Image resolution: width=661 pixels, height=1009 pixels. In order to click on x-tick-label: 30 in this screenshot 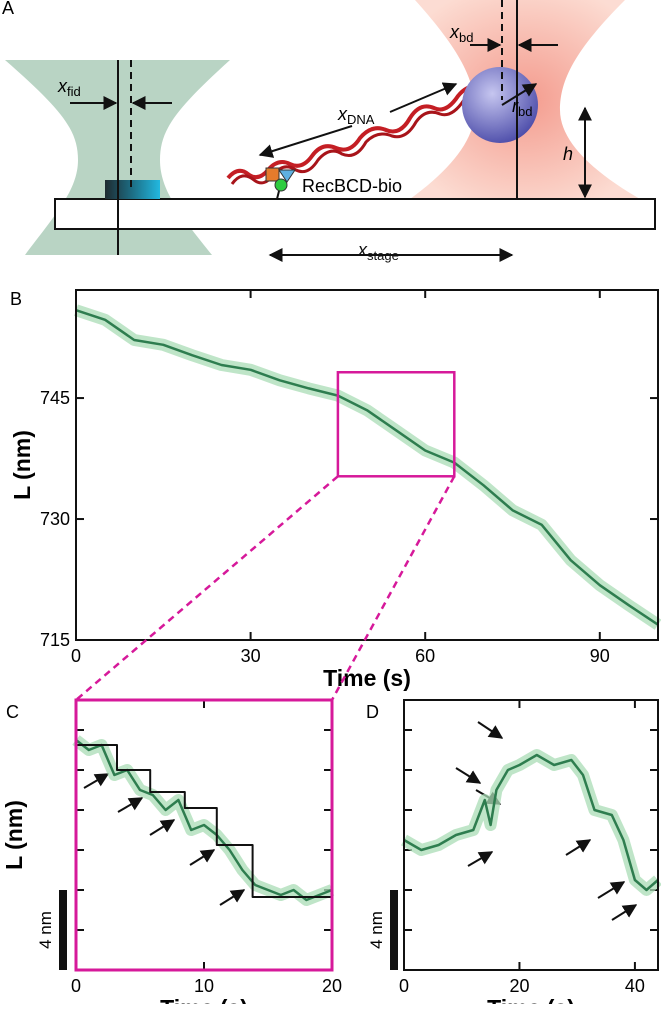, I will do `click(251, 656)`.